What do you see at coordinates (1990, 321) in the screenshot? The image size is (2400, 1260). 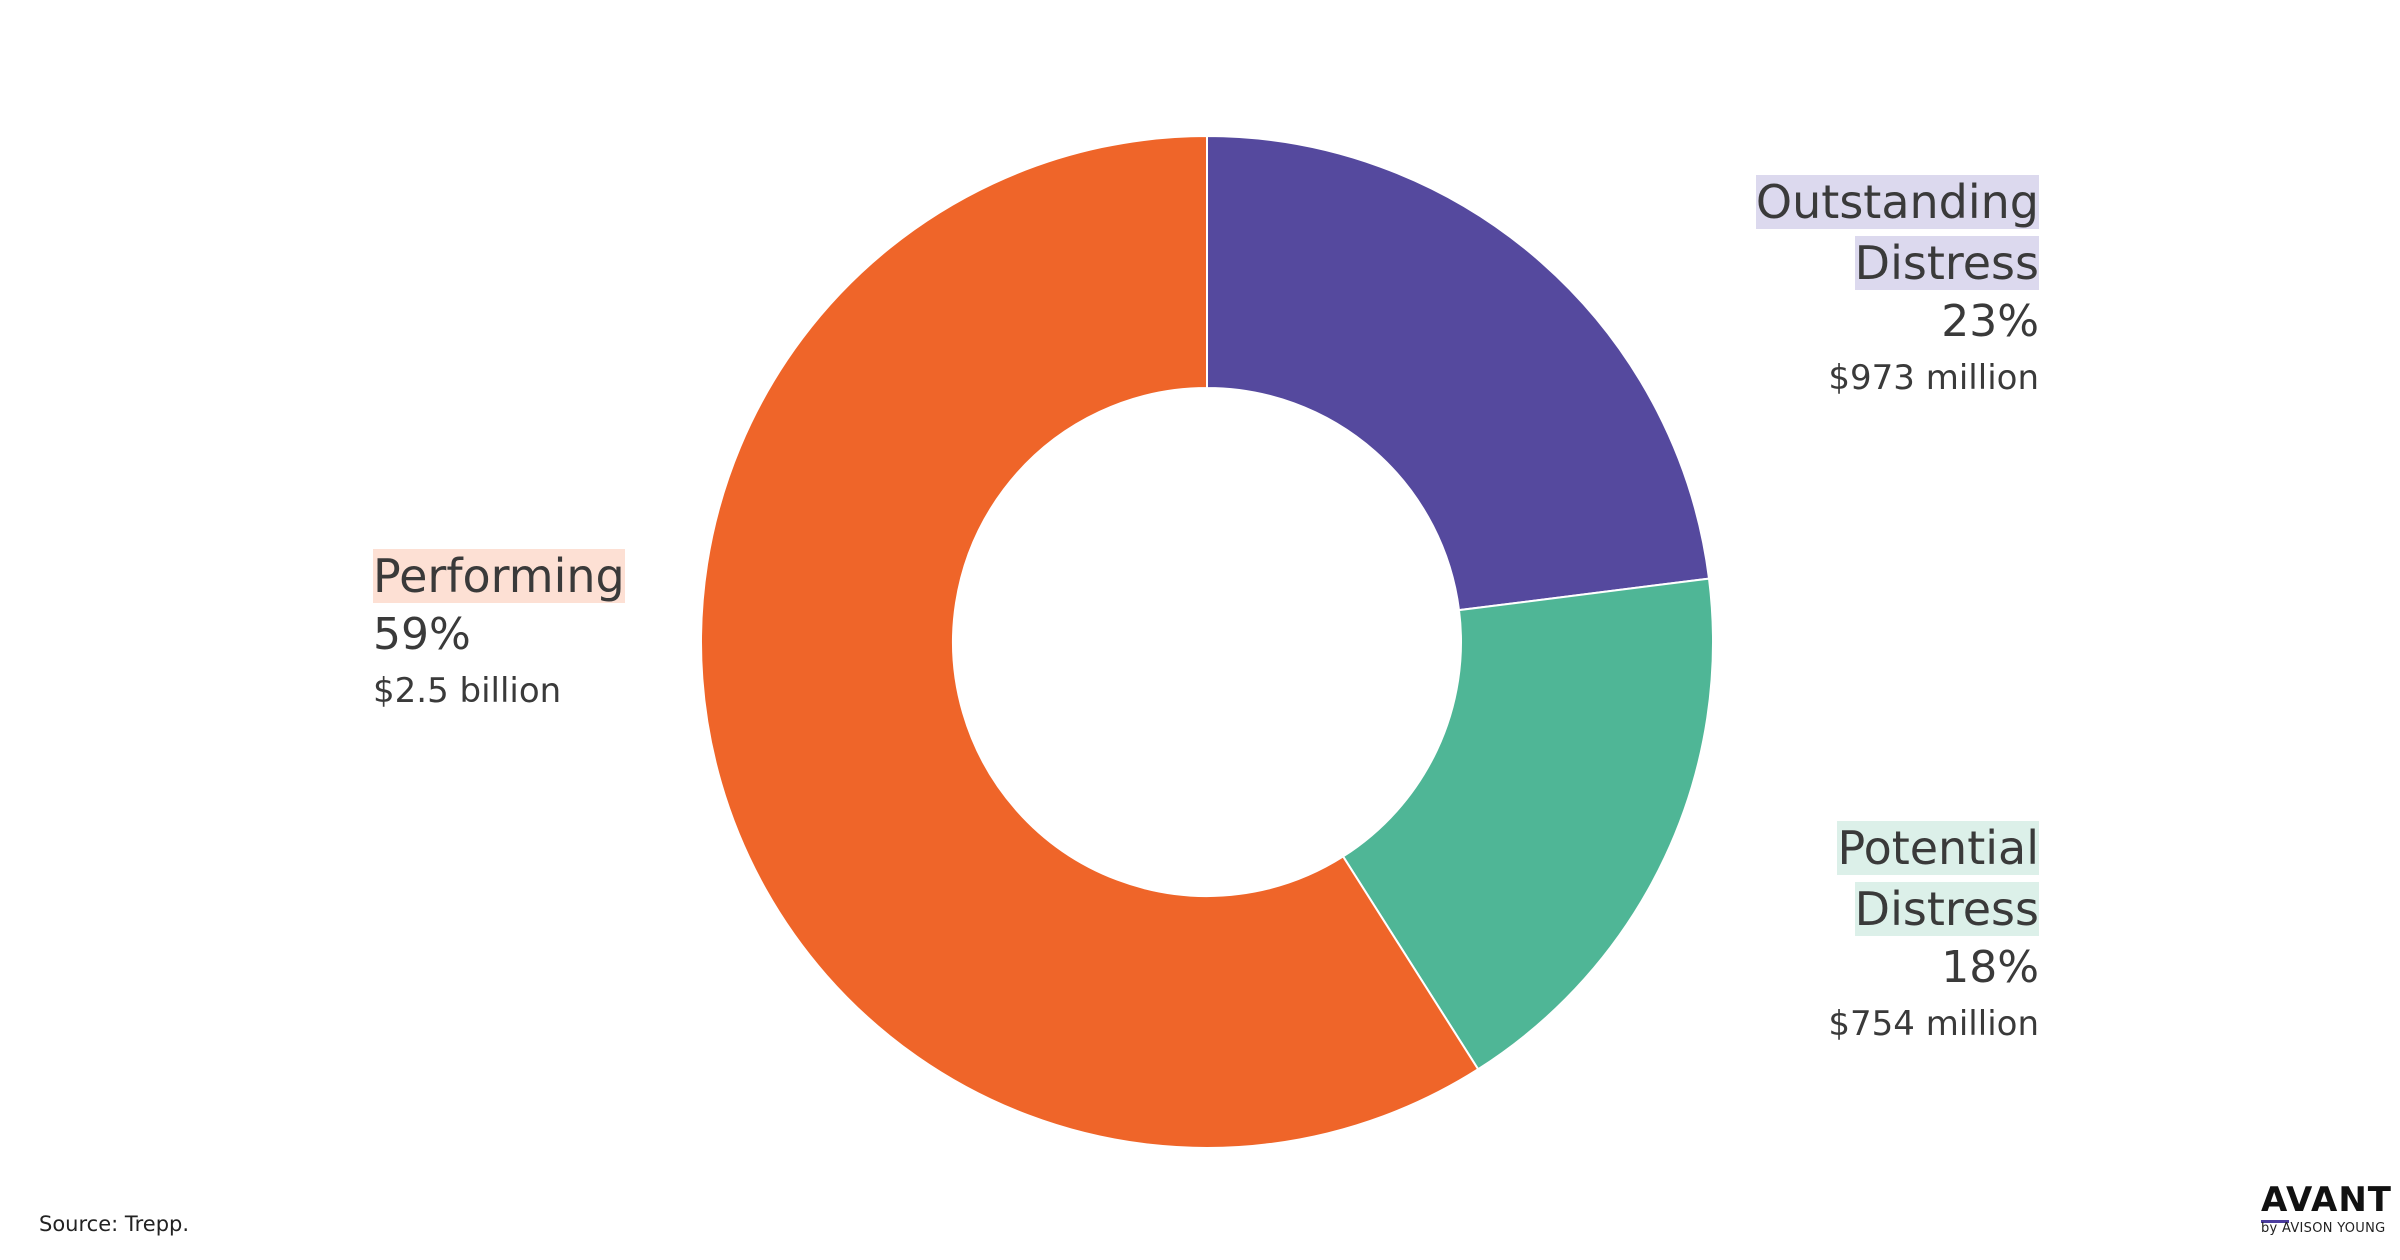 I see `slice-percent-outstanding-distress: 23%` at bounding box center [1990, 321].